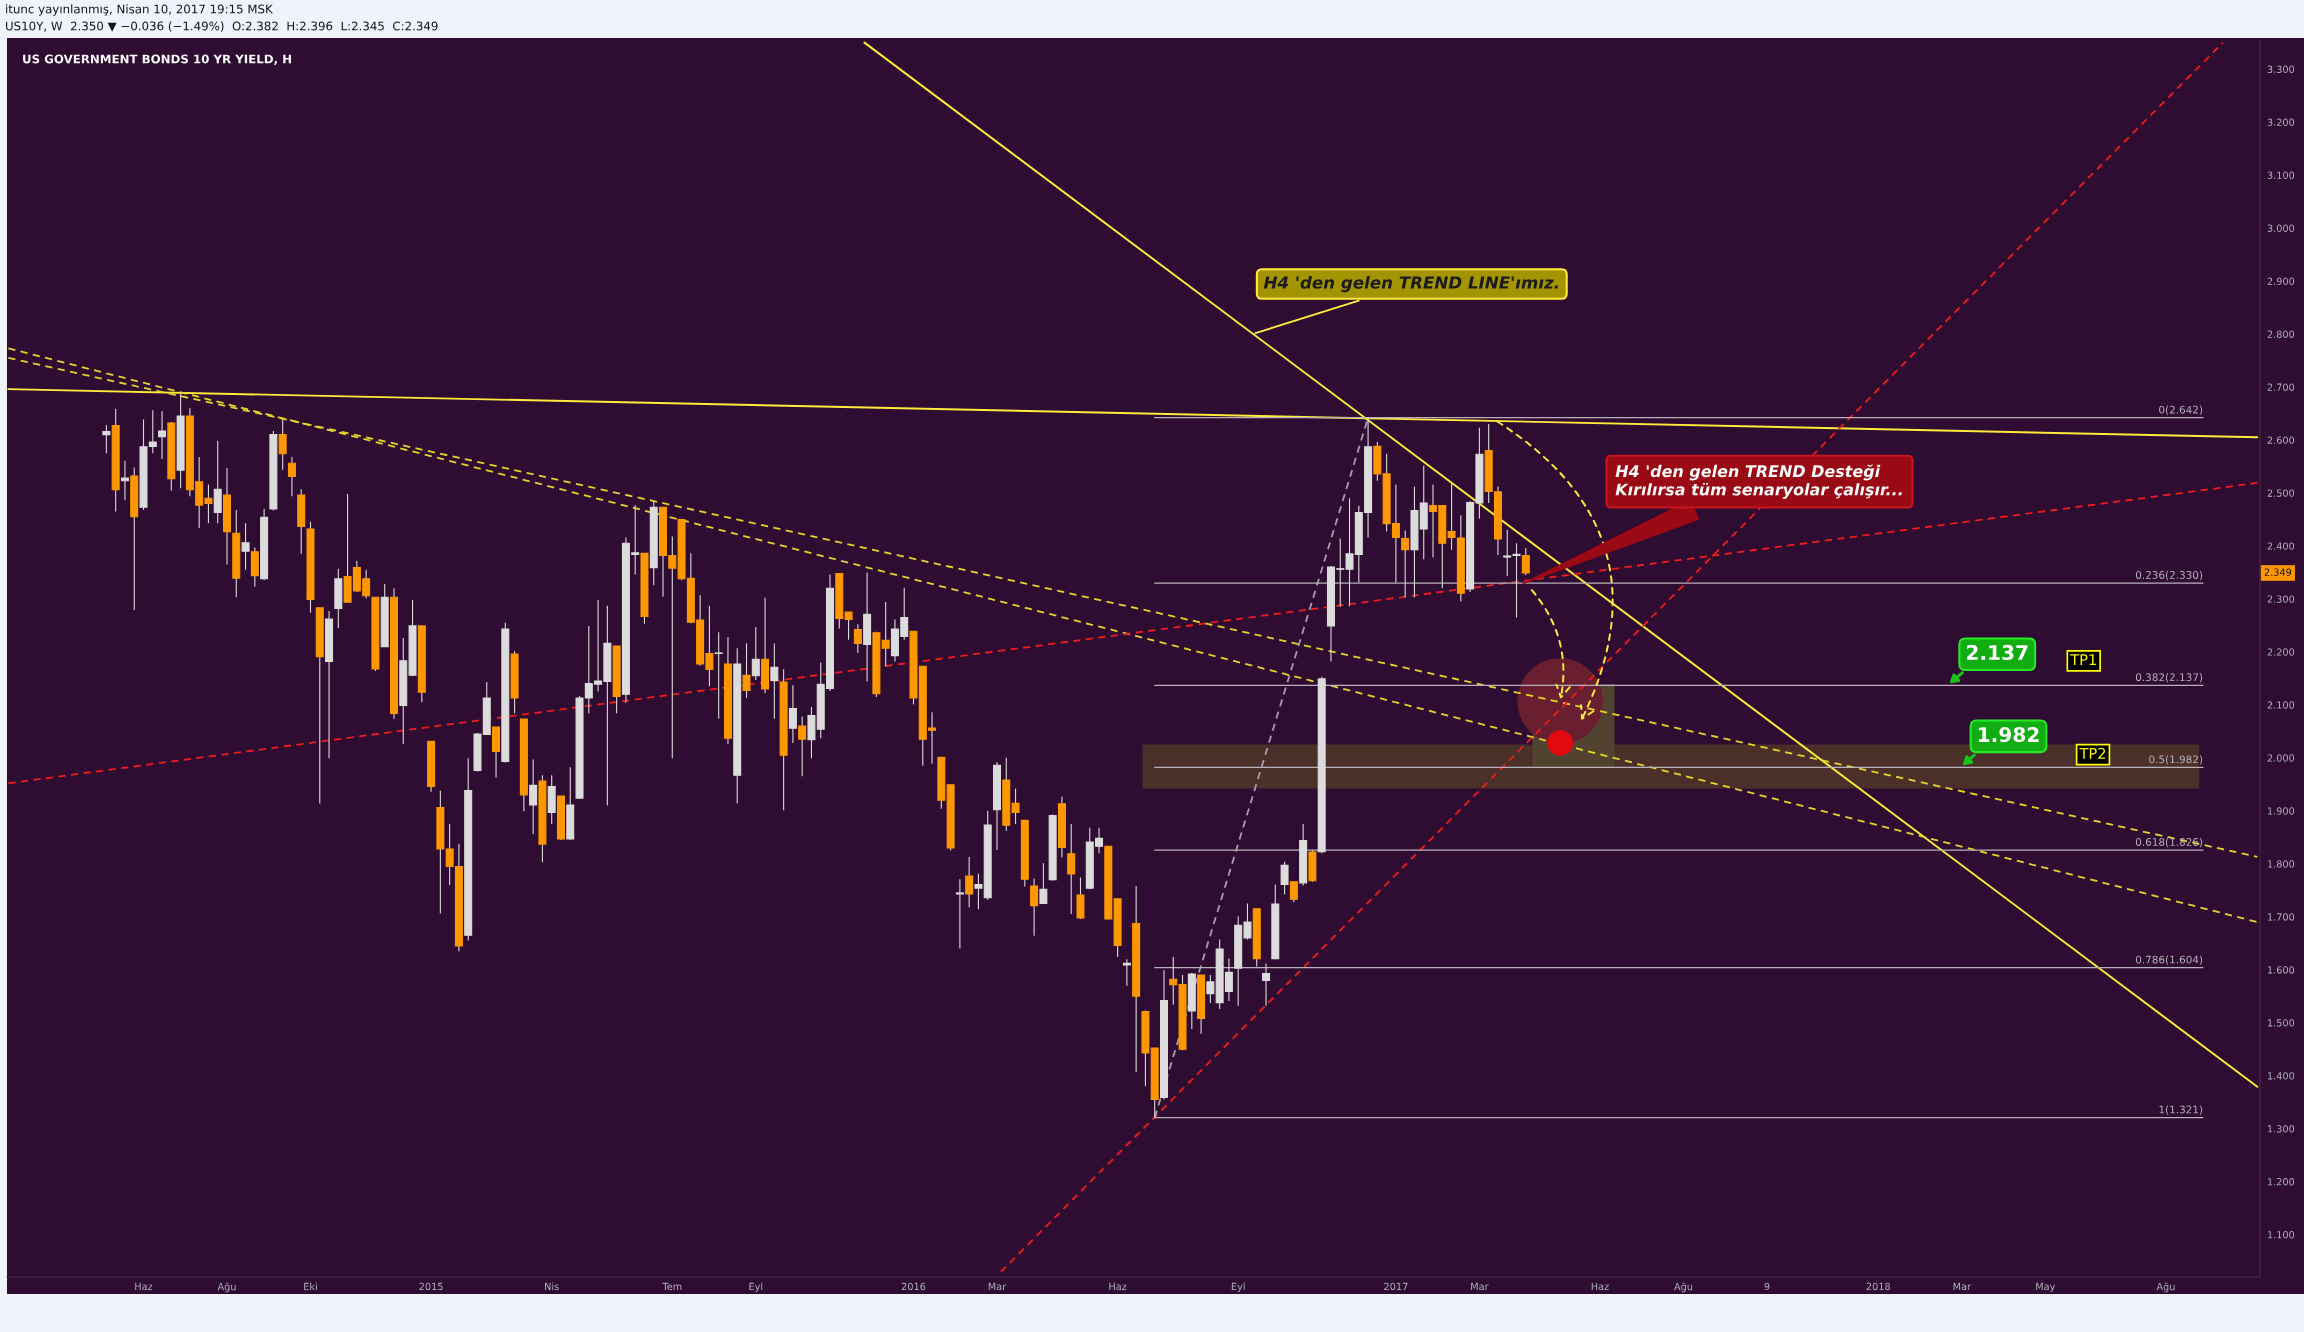  What do you see at coordinates (2281, 122) in the screenshot?
I see `y-tick-label: 3.200` at bounding box center [2281, 122].